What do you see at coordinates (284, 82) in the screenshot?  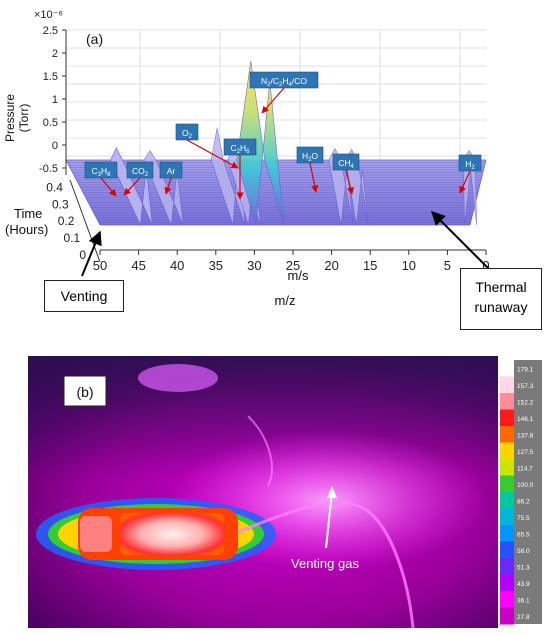 I see `peak-label-text: N2/C2H4/CO` at bounding box center [284, 82].